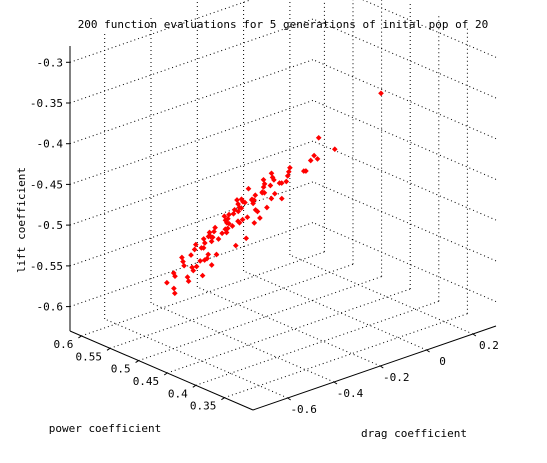 The width and height of the screenshot is (547, 463). Describe the element at coordinates (50, 225) in the screenshot. I see `z-tick-label: -0.5` at that location.